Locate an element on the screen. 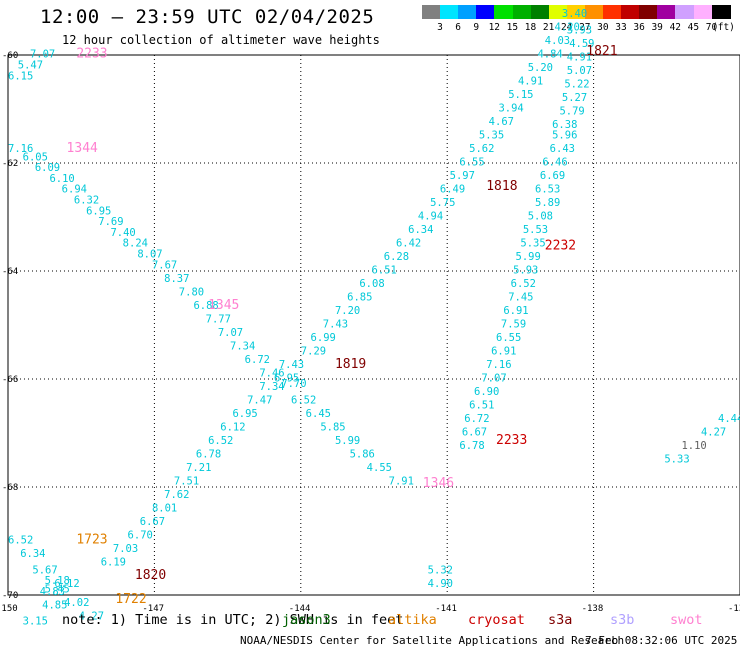  wave-height-value: 5.93 is located at coordinates (525, 271).